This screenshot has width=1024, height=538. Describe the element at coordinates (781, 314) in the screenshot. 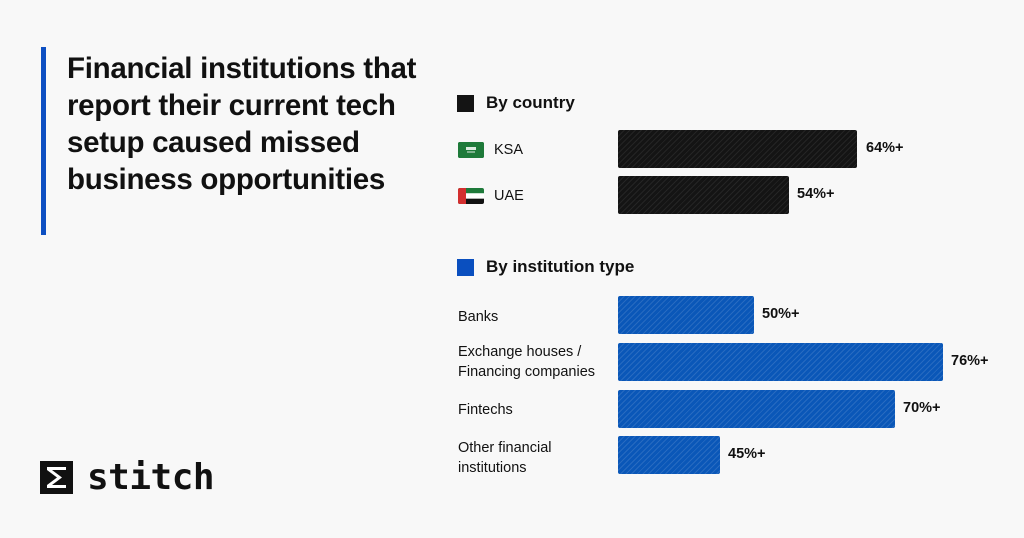

I see `value-banks: 50%+` at that location.